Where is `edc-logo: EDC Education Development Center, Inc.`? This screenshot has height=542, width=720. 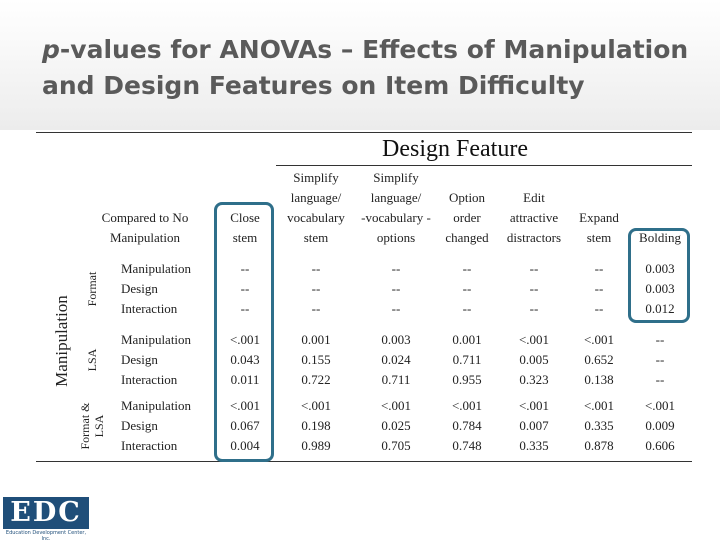 edc-logo: EDC Education Development Center, Inc. is located at coordinates (46, 519).